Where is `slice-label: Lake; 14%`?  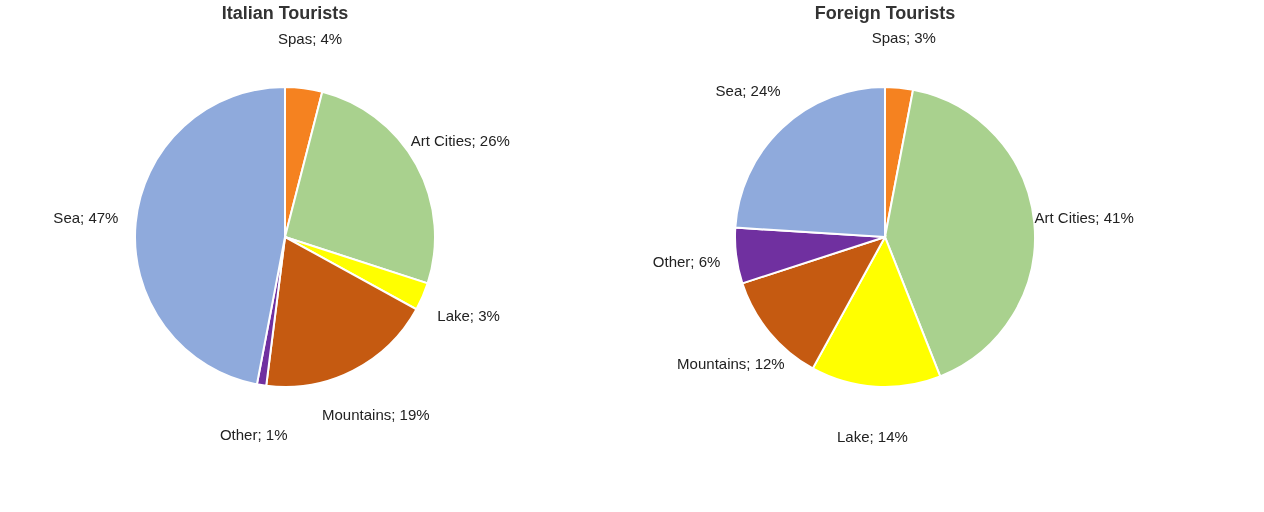
slice-label: Lake; 14% is located at coordinates (872, 436).